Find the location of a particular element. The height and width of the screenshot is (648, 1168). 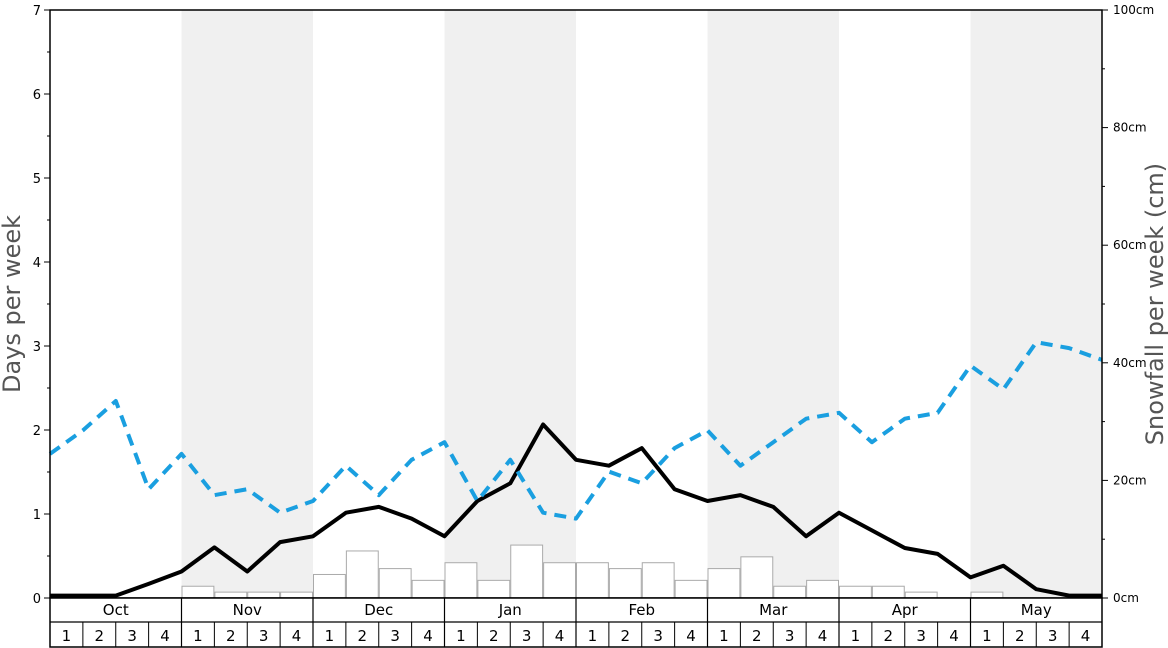

week-label-feb-1: 1 is located at coordinates (593, 636).